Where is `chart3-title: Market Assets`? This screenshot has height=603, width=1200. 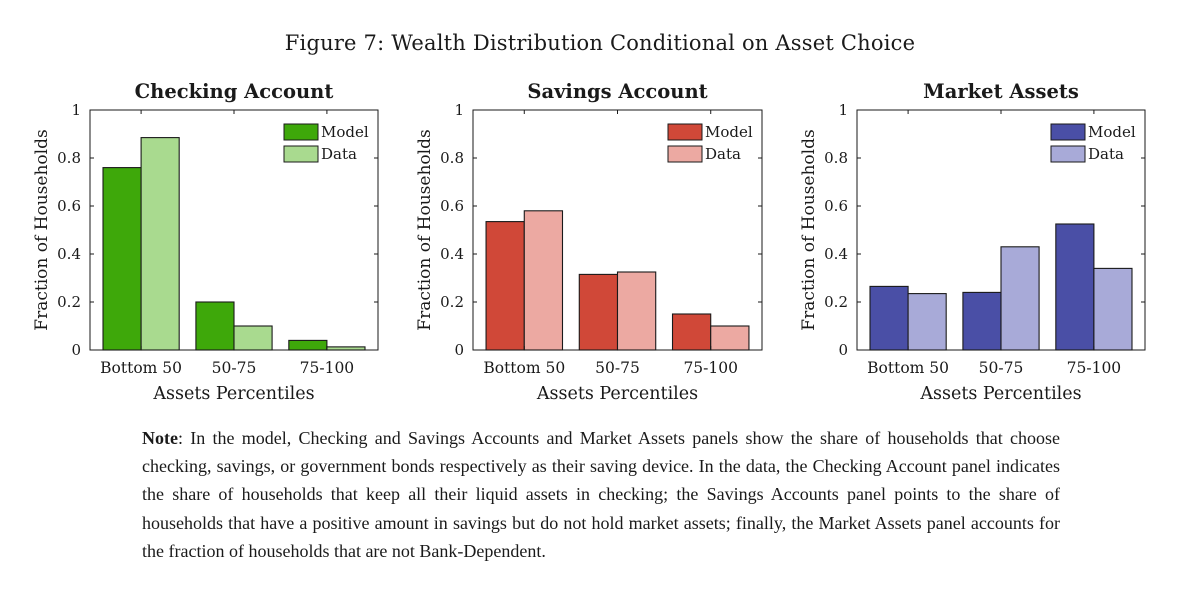 chart3-title: Market Assets is located at coordinates (1001, 91).